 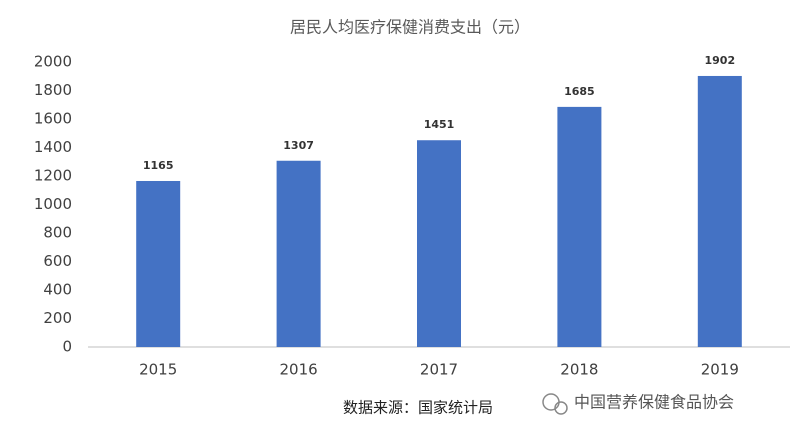 I want to click on y-tick-label: 1400, so click(x=53, y=147).